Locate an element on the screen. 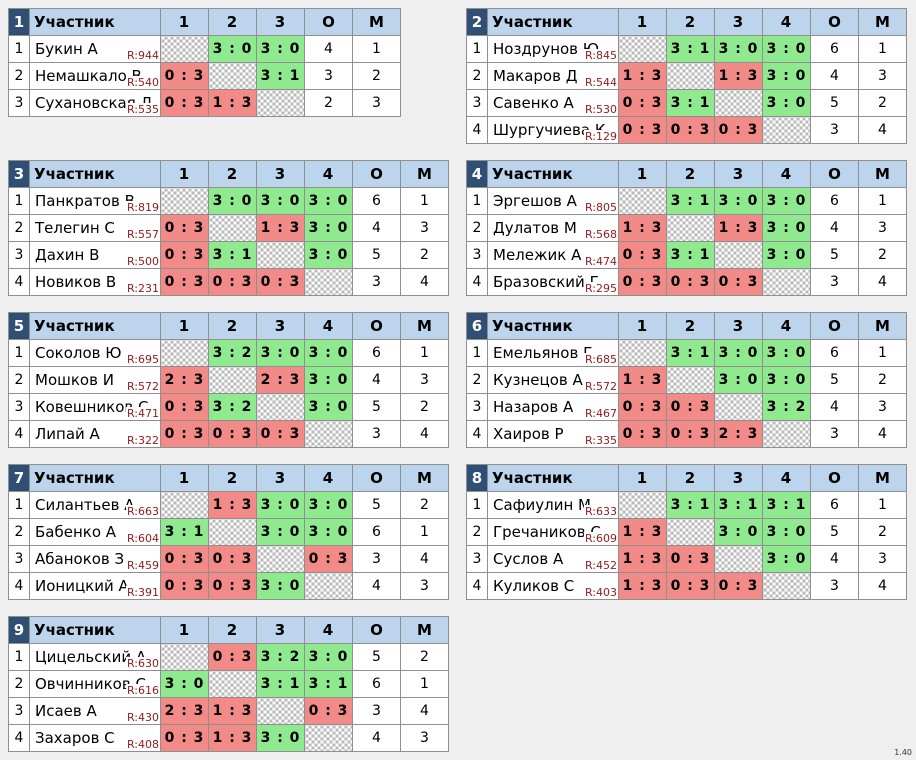  player-cell: Липай А R:322 is located at coordinates (95, 434).